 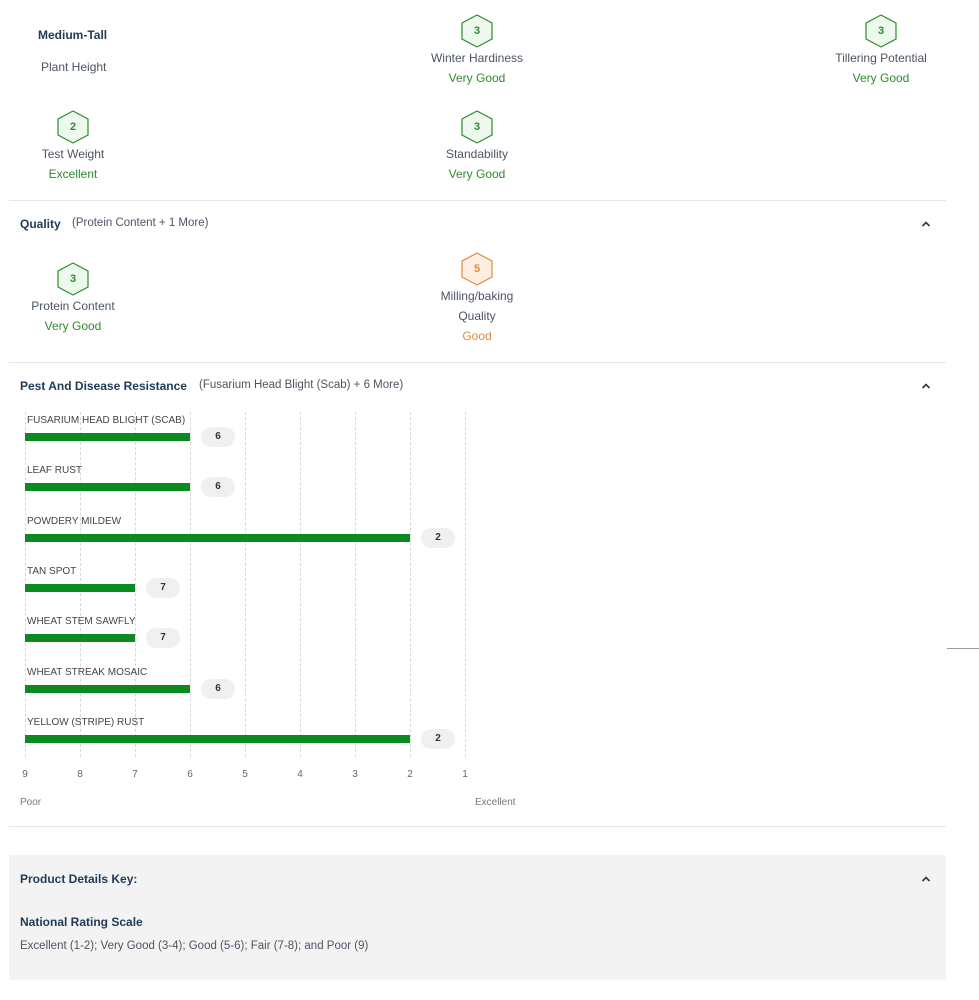 I want to click on milling-baking-label-line1: Milling/baking, so click(x=477, y=296).